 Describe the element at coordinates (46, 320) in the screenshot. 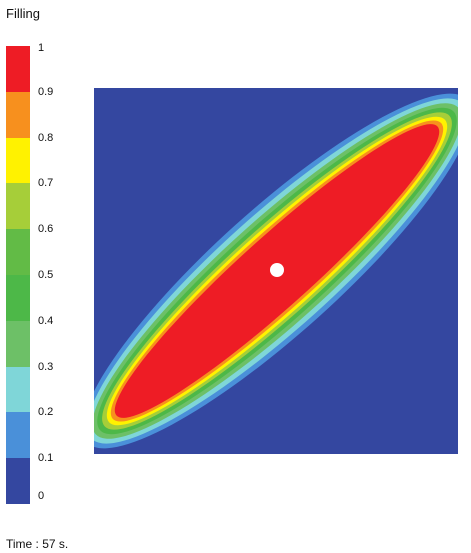

I see `legend-tick-label: 0.4` at that location.